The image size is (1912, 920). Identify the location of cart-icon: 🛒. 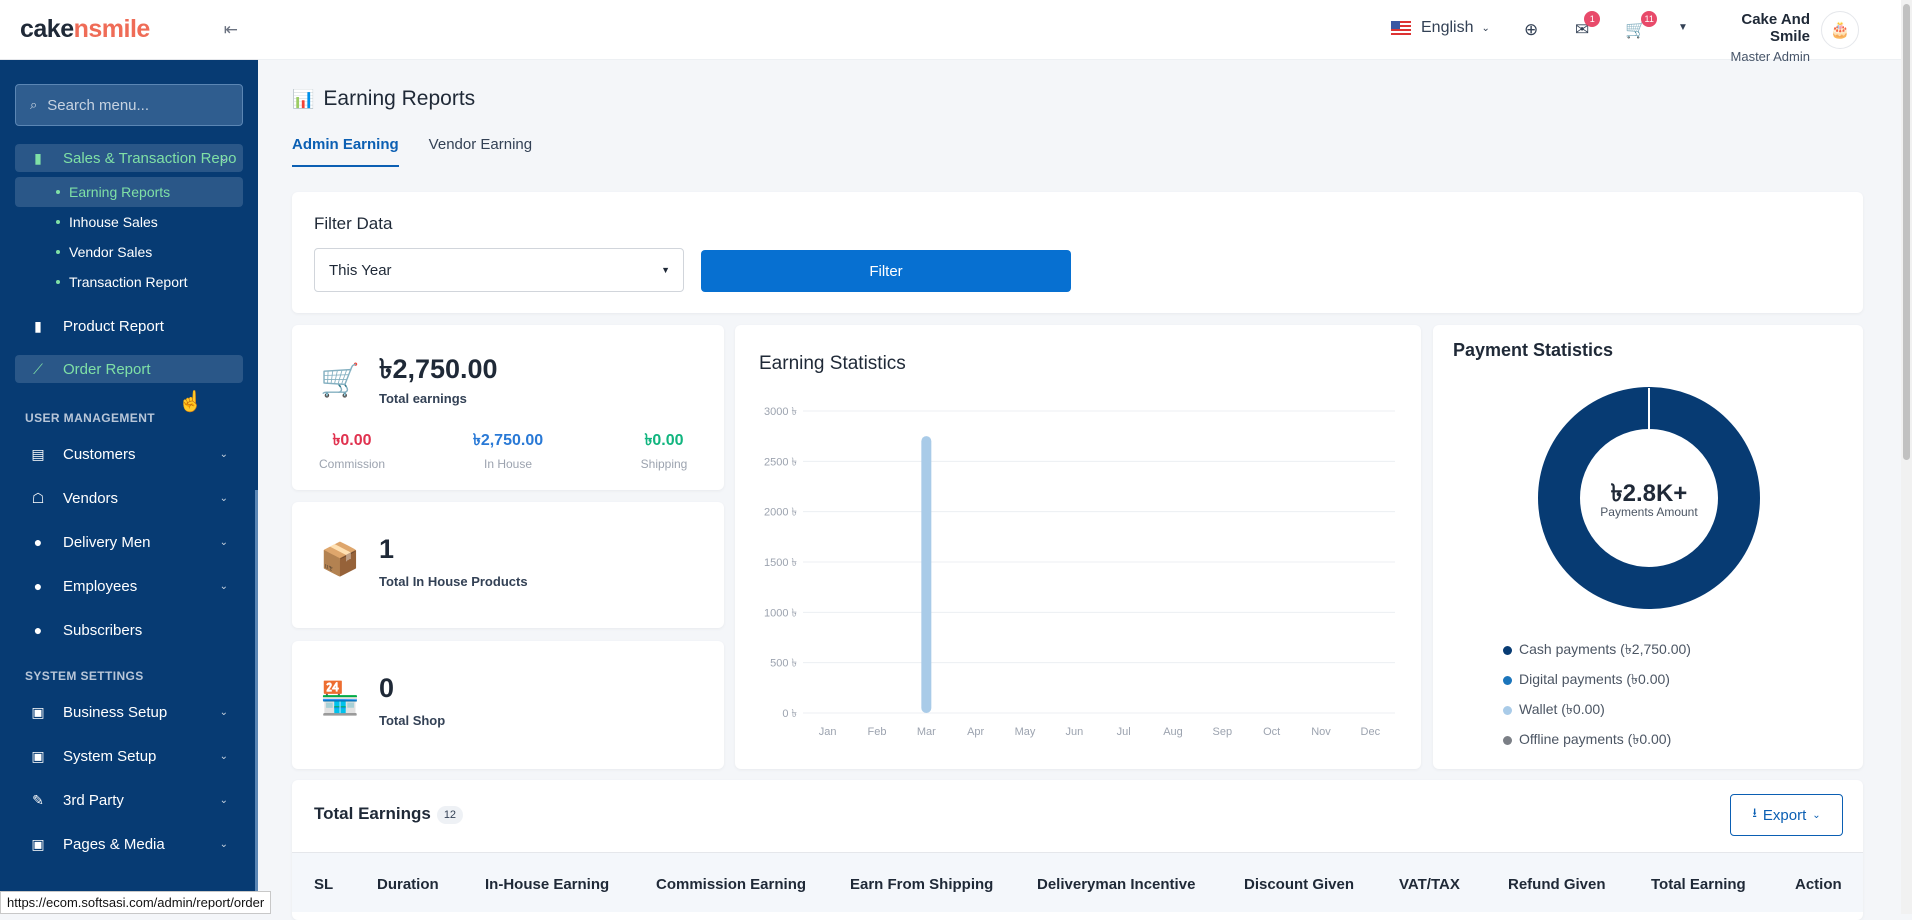
(340, 380).